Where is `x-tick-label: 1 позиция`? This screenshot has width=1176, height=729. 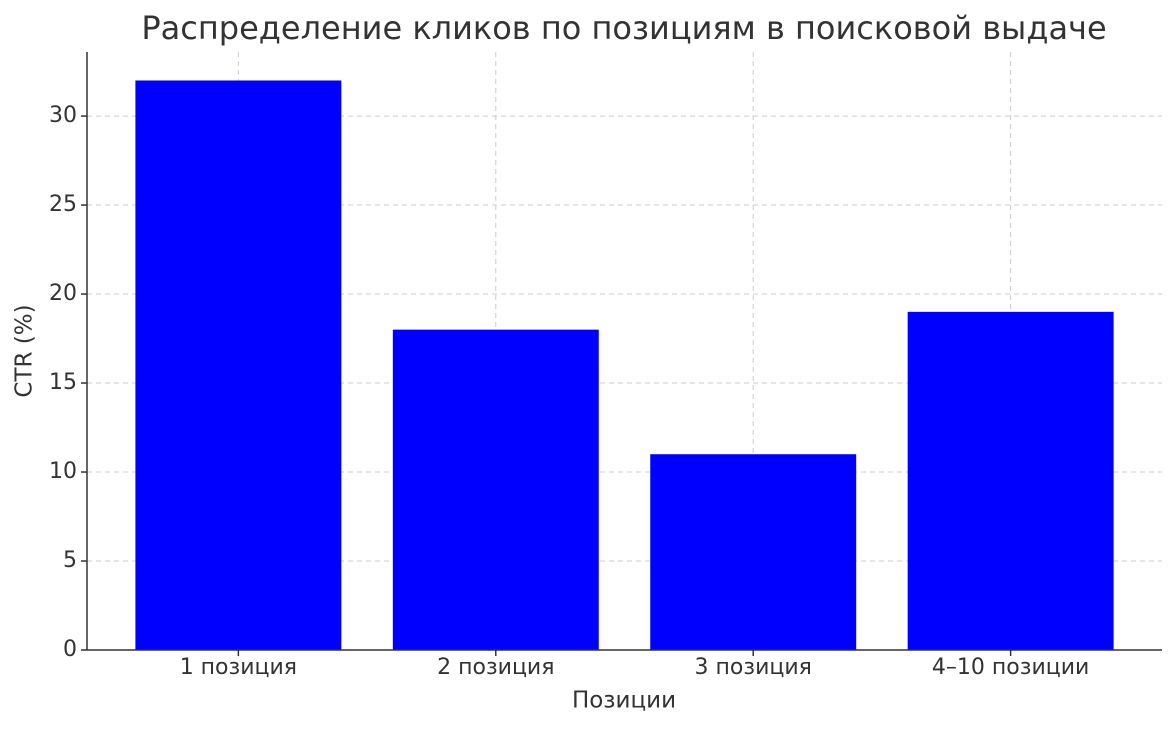 x-tick-label: 1 позиция is located at coordinates (238, 667).